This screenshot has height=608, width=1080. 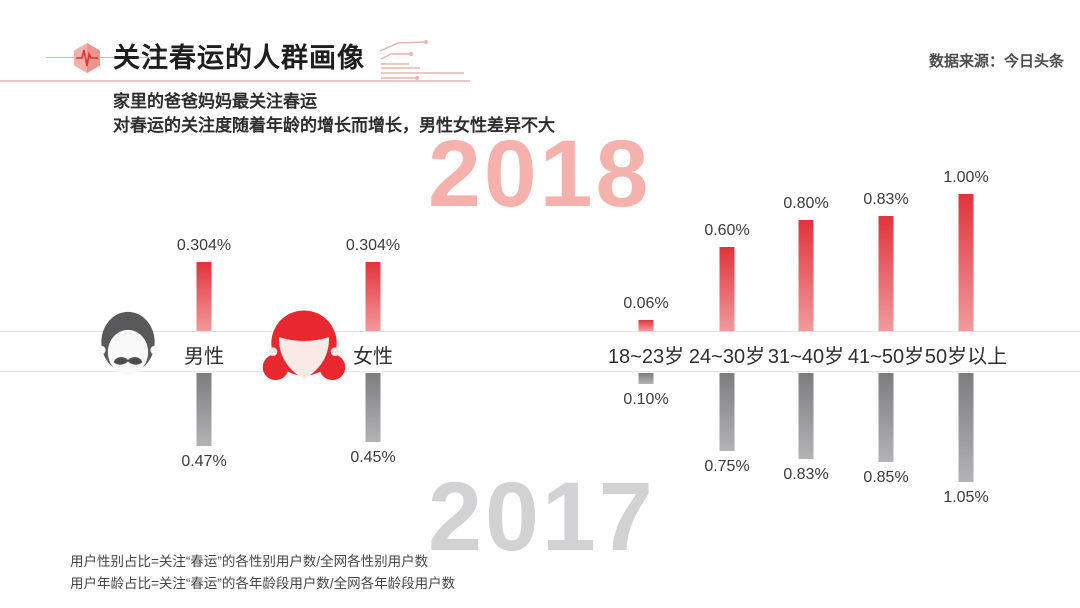 I want to click on subtitle-line-1: 家里的爸爸妈妈最关注春运, so click(x=215, y=101).